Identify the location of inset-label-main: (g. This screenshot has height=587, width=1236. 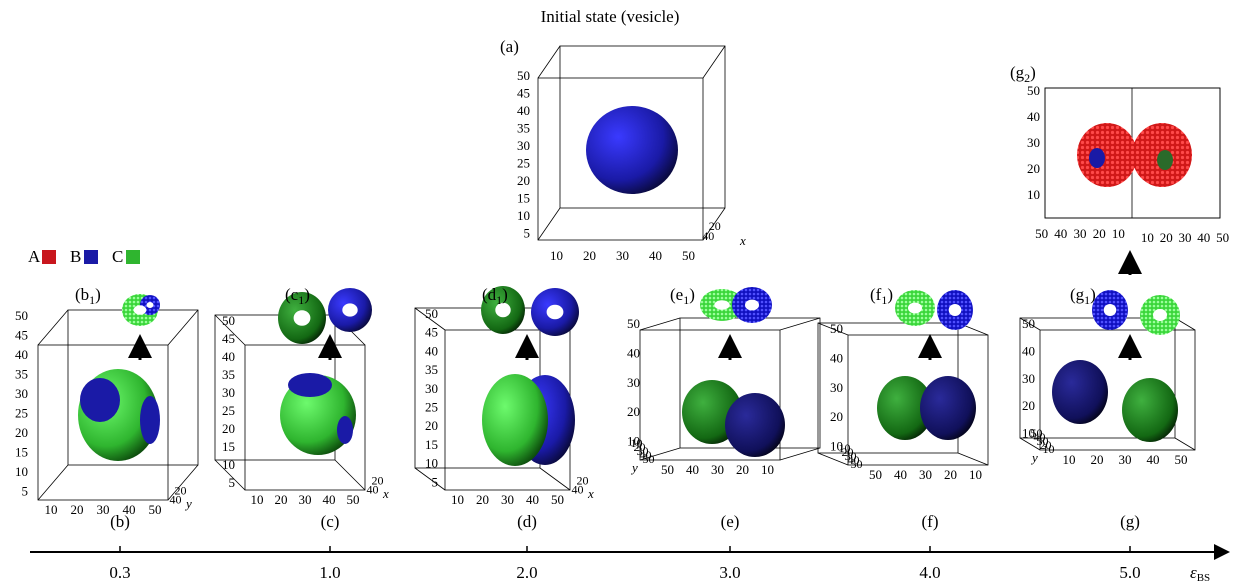
(1077, 294).